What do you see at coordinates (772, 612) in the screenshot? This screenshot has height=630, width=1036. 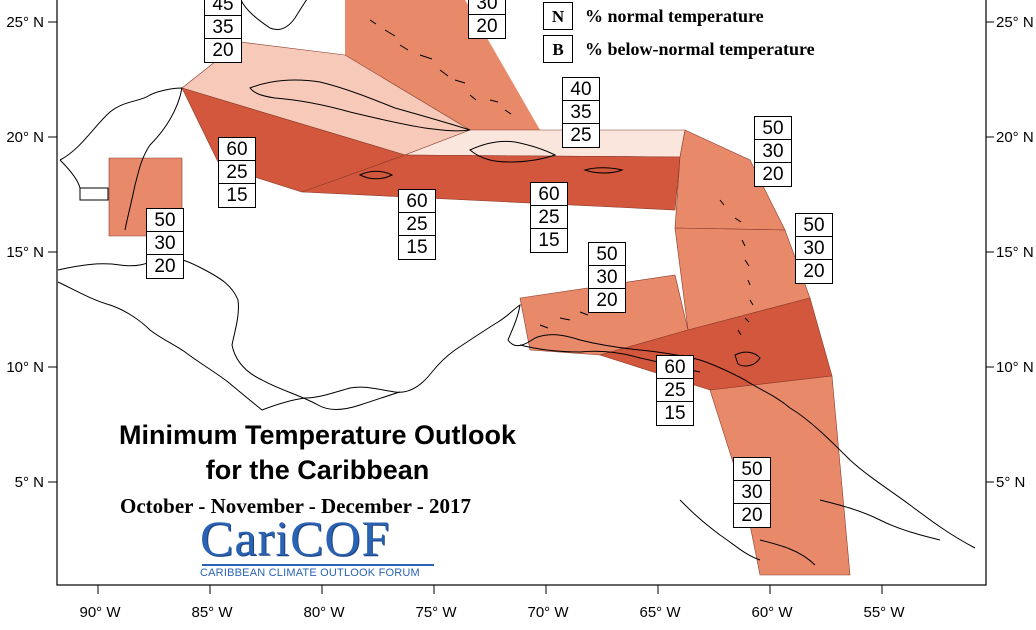 I see `lon-label-60: 60° W` at bounding box center [772, 612].